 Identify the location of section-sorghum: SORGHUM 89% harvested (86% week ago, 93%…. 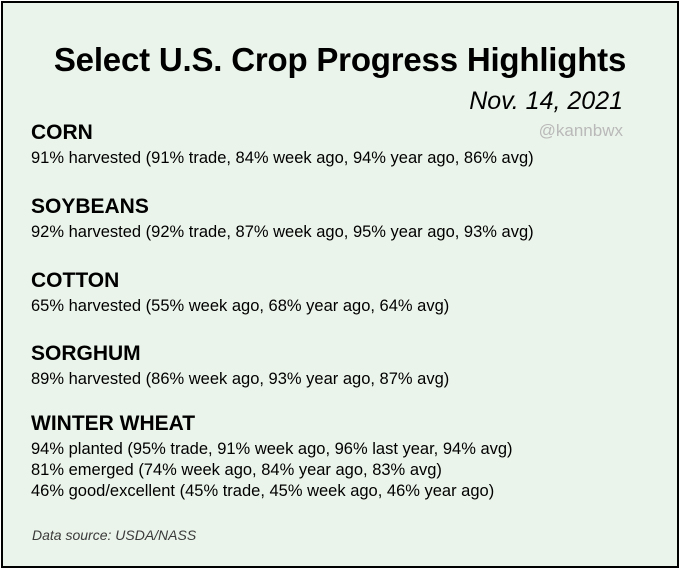
(240, 365).